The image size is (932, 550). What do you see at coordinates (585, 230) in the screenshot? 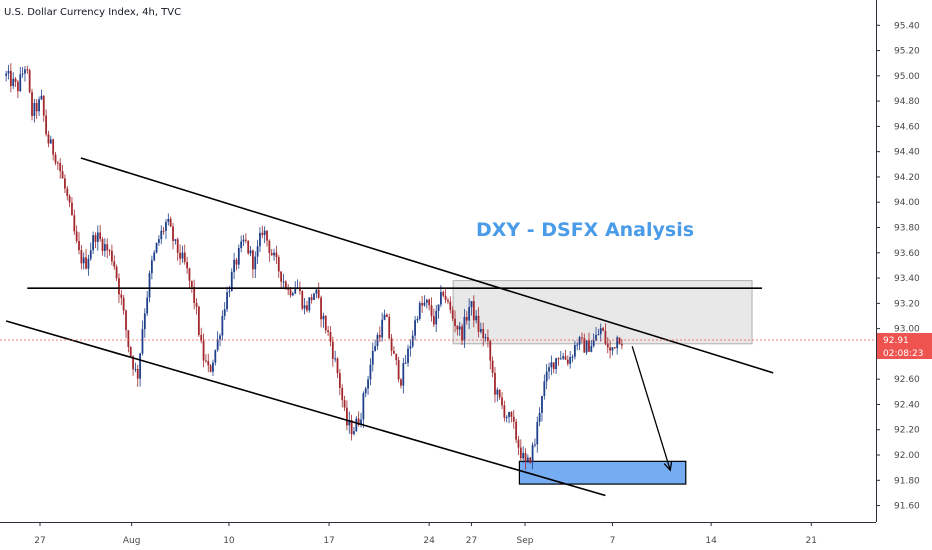
I see `annotation-label: DXY - DSFX Analysis` at bounding box center [585, 230].